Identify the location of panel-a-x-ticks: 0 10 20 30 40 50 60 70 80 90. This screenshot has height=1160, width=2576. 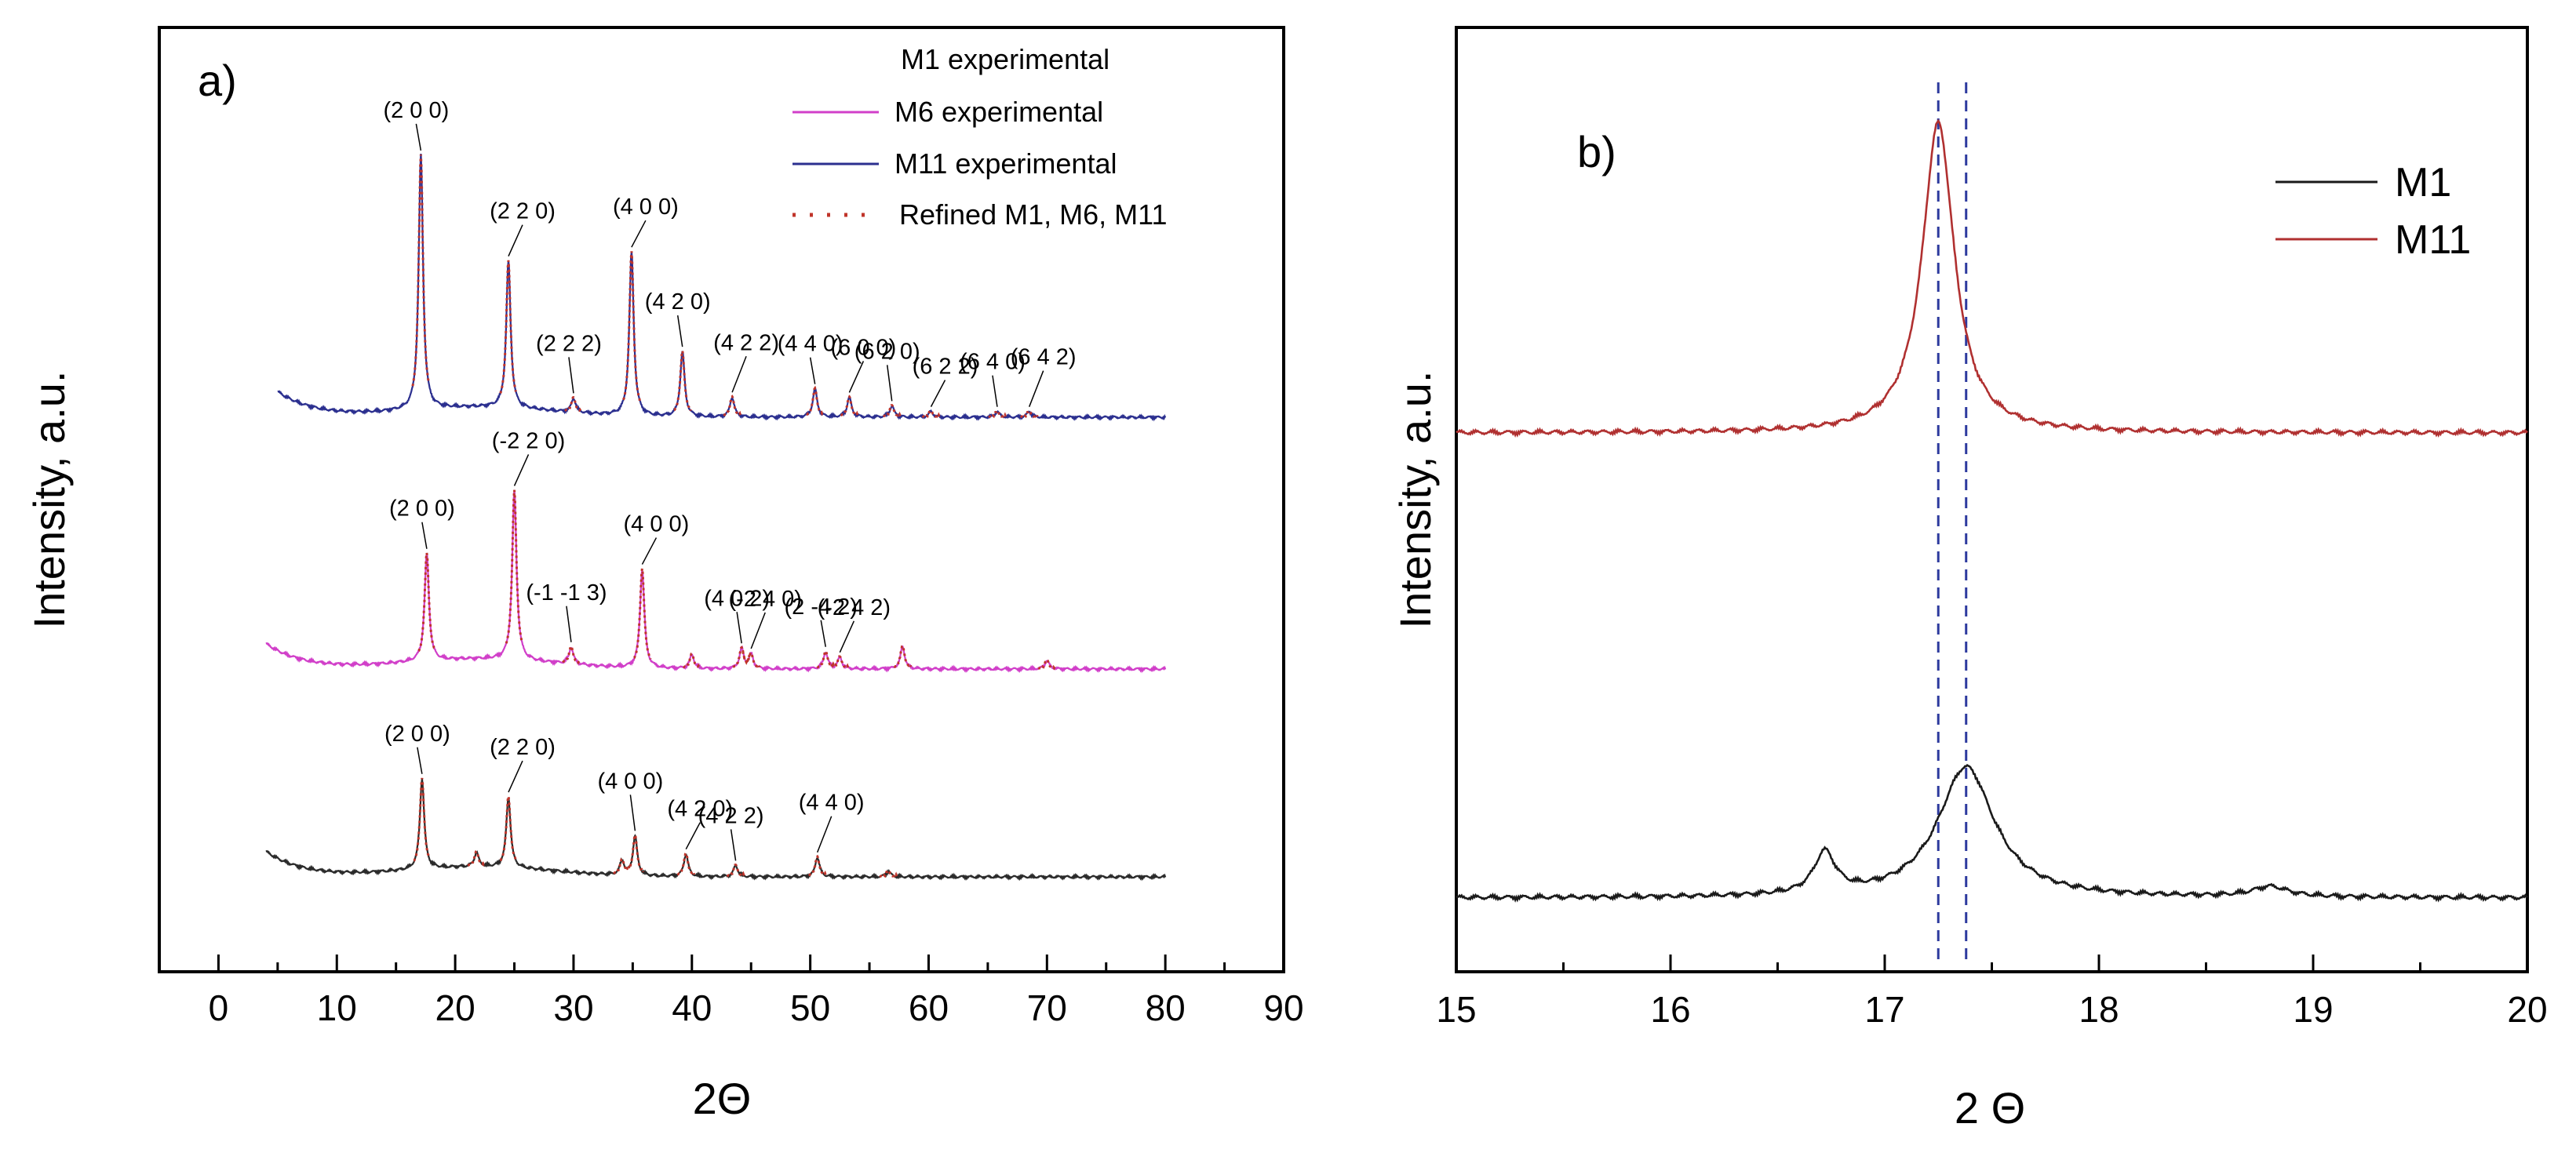
(756, 991).